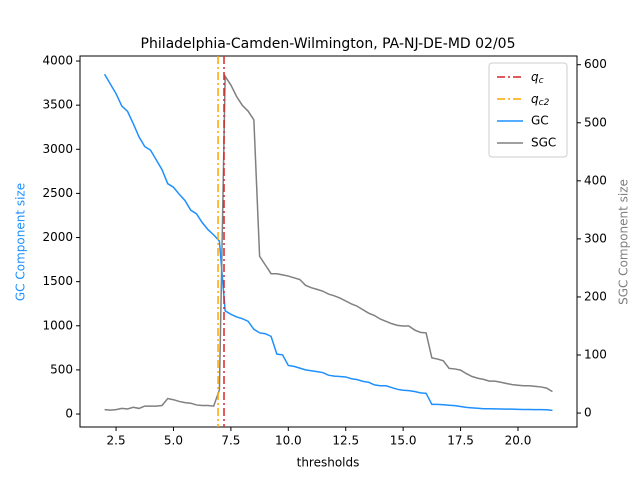  Describe the element at coordinates (173, 441) in the screenshot. I see `x-tick-label: 5.0` at that location.